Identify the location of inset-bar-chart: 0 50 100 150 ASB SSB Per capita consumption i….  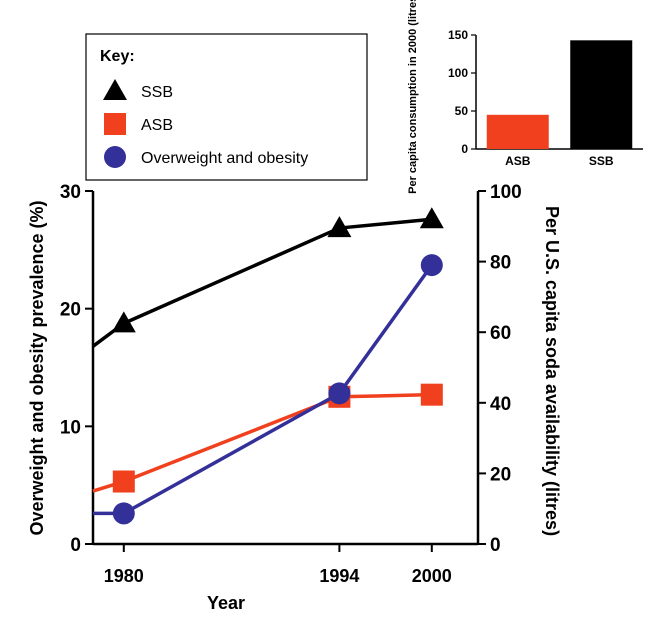
(525, 97).